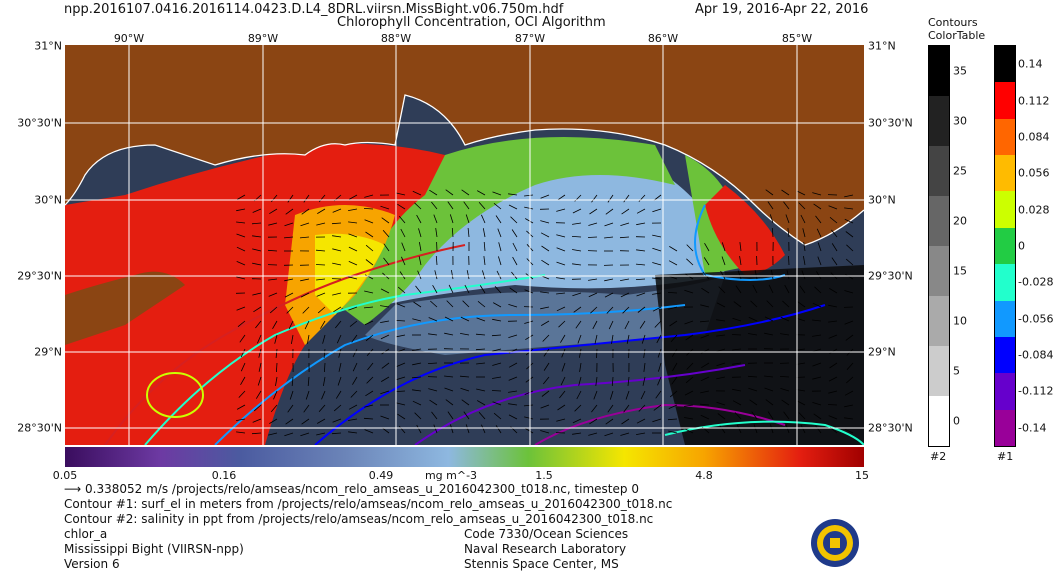 The width and height of the screenshot is (1058, 573). Describe the element at coordinates (129, 38) in the screenshot. I see `lon-label: 90°W` at that location.